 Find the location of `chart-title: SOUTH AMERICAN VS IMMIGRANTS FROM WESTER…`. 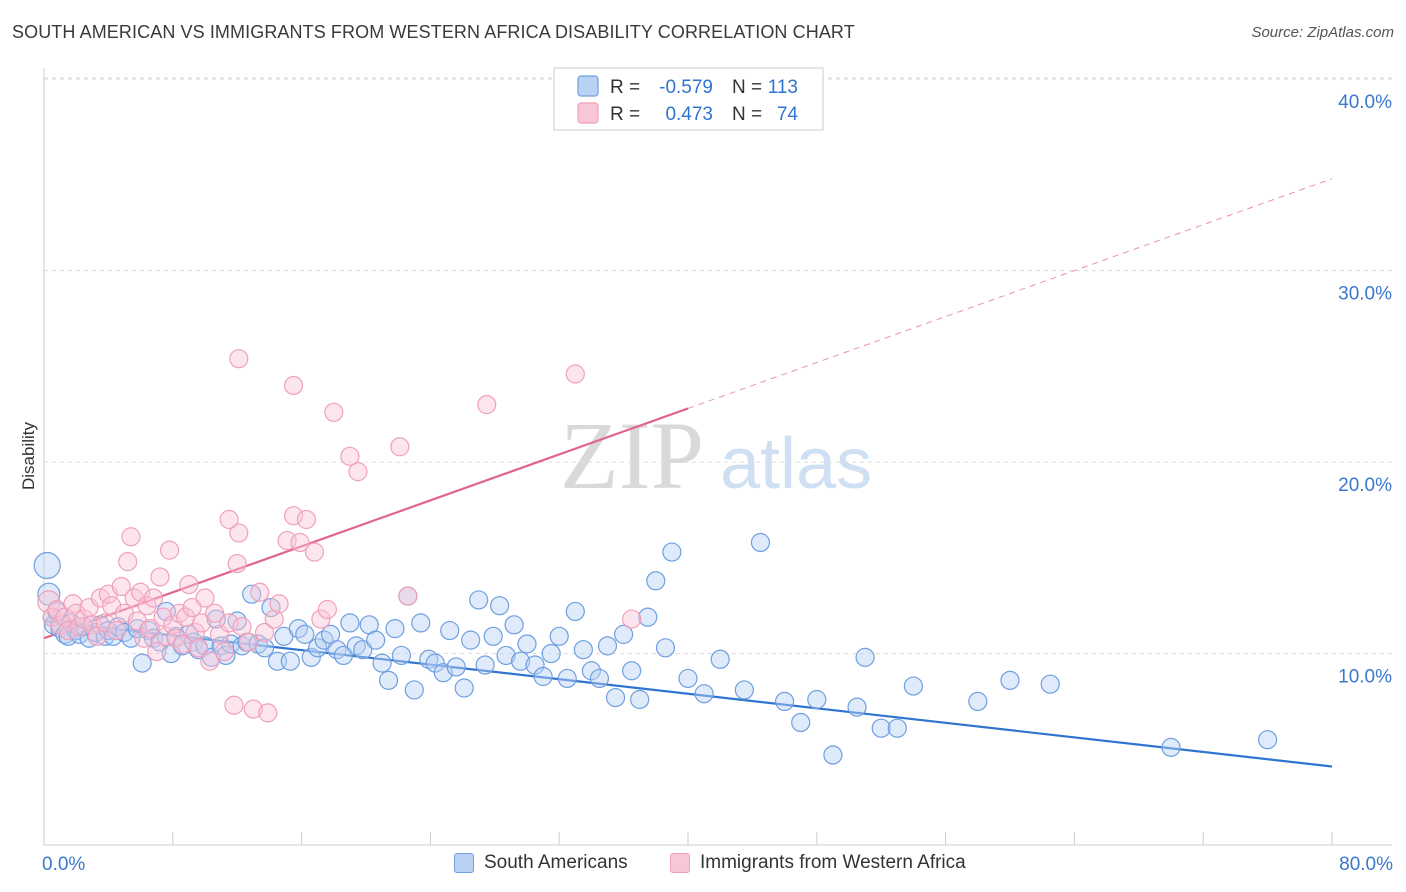

chart-title: SOUTH AMERICAN VS IMMIGRANTS FROM WESTER… is located at coordinates (433, 32).